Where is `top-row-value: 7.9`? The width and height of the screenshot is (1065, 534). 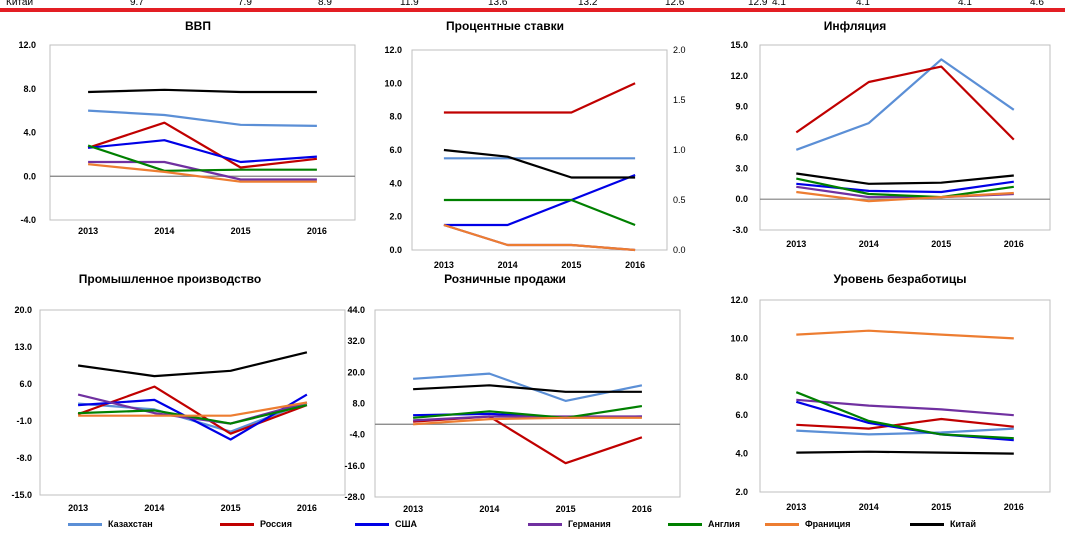 top-row-value: 7.9 is located at coordinates (245, 4).